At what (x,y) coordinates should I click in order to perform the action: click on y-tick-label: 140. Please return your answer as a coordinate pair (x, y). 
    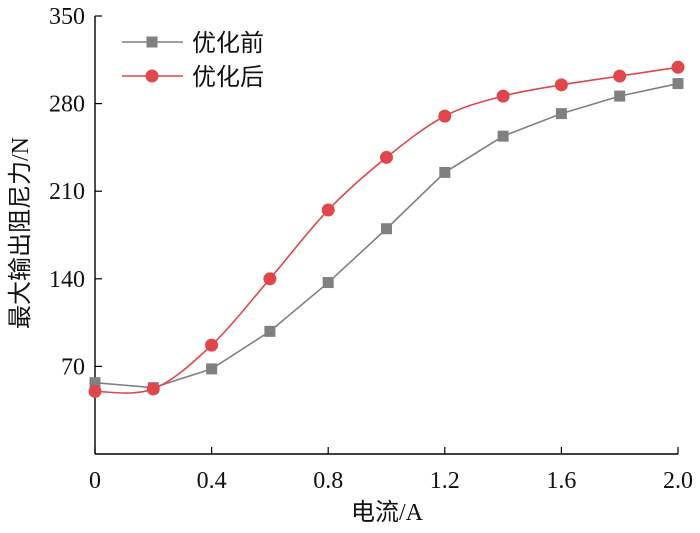
    Looking at the image, I should click on (67, 280).